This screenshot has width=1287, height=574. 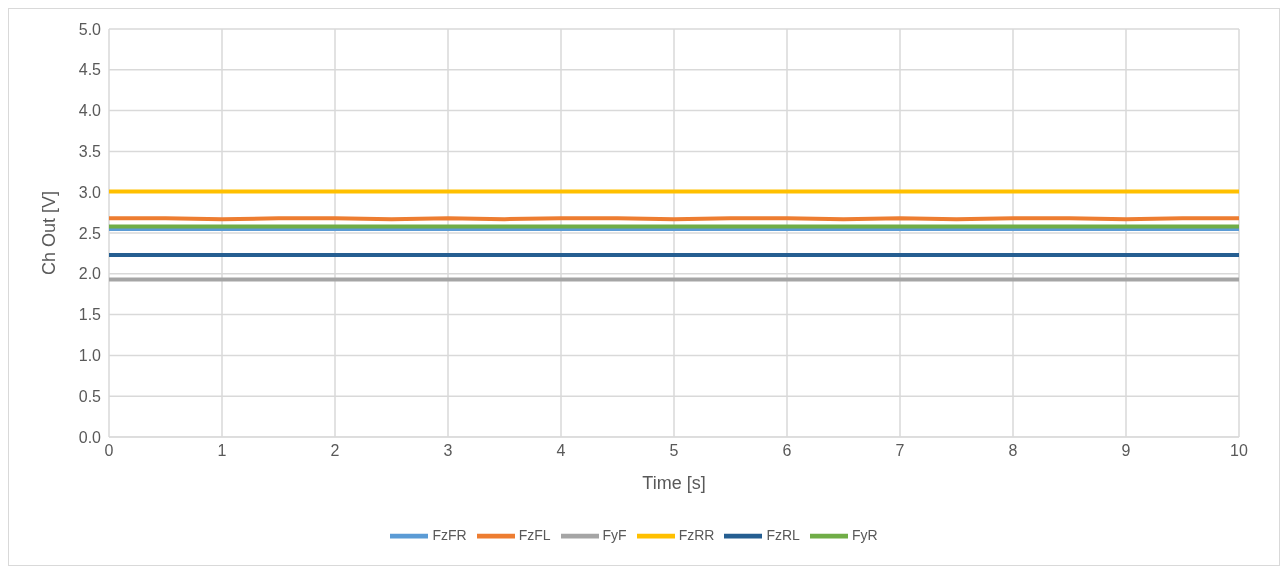 I want to click on x-tick-label: 2, so click(x=335, y=451).